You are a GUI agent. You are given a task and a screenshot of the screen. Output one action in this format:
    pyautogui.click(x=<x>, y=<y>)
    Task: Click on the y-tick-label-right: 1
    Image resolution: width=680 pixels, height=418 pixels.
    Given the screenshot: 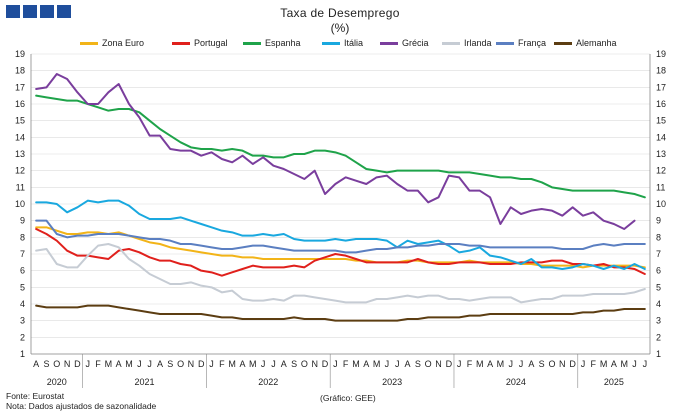 What is the action you would take?
    pyautogui.click(x=658, y=354)
    